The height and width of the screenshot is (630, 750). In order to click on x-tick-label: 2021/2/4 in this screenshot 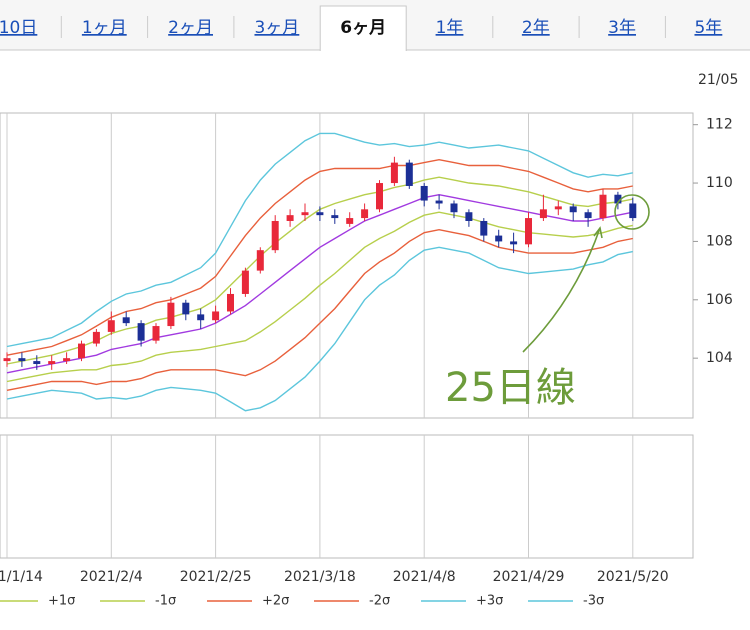, I will do `click(111, 577)`.